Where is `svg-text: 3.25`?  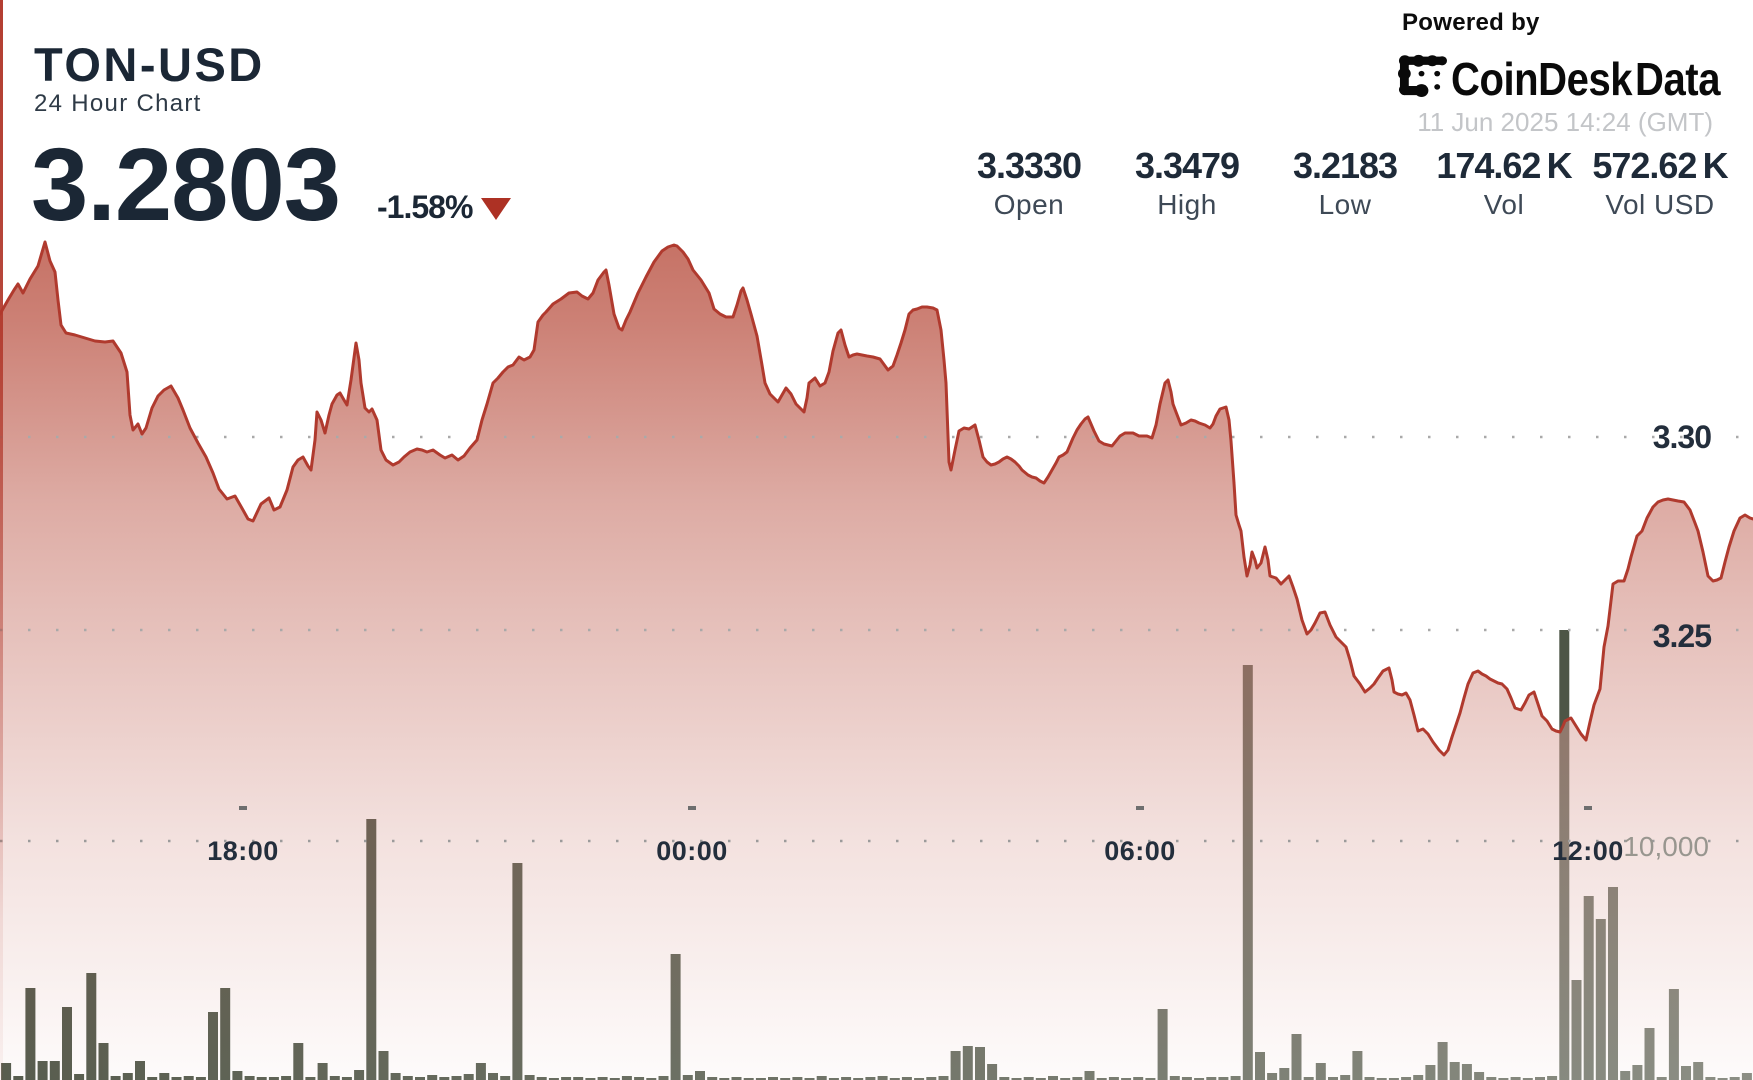 svg-text: 3.25 is located at coordinates (1682, 636).